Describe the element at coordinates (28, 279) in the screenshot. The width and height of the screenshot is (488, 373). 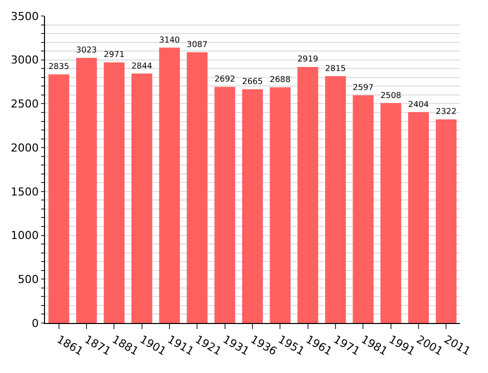
I see `y-tick-label: 500` at that location.